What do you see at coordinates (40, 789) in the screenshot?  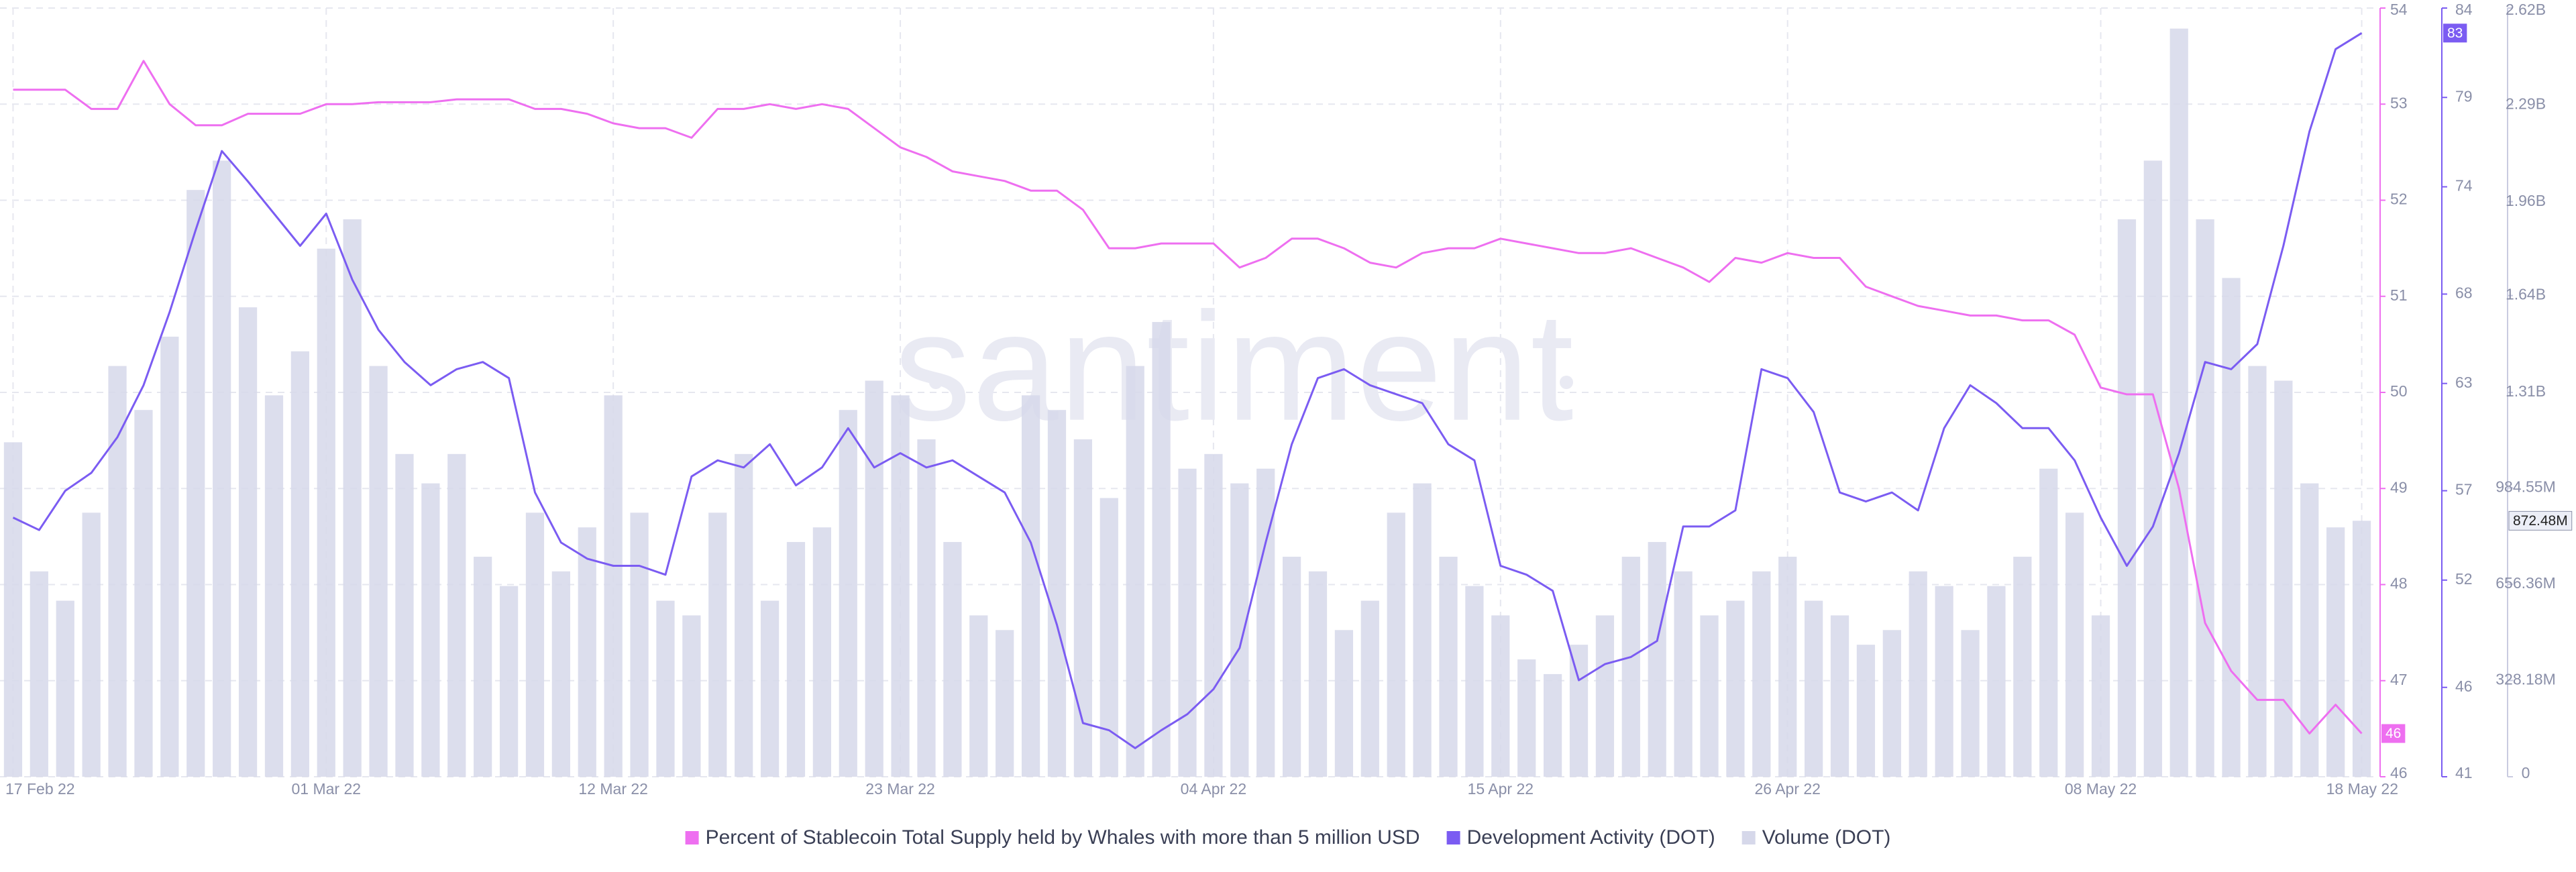 I see `x-tick-label: 17 Feb 22` at bounding box center [40, 789].